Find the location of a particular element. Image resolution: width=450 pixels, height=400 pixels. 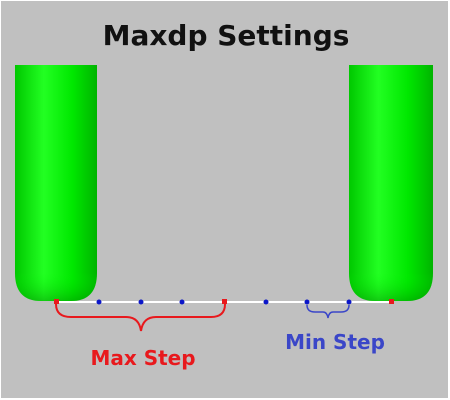

max-step-label: Max Step is located at coordinates (142, 358).